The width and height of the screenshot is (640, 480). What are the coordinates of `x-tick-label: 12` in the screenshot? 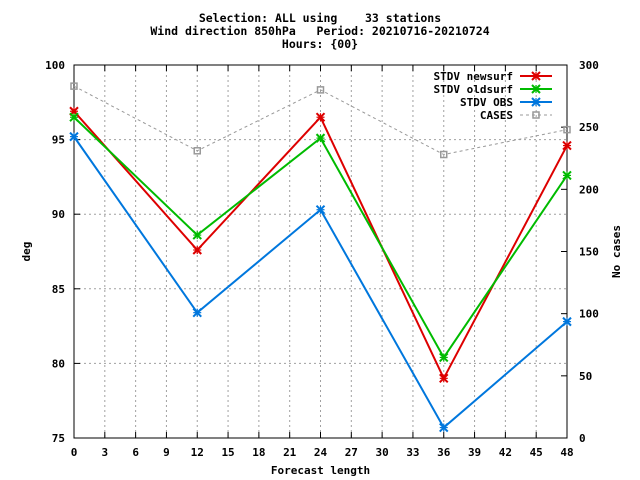 It's located at (197, 452).